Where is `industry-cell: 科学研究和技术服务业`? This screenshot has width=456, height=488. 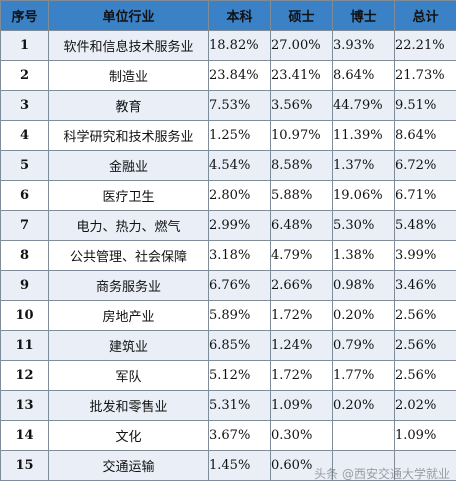
industry-cell: 科学研究和技术服务业 is located at coordinates (128, 135).